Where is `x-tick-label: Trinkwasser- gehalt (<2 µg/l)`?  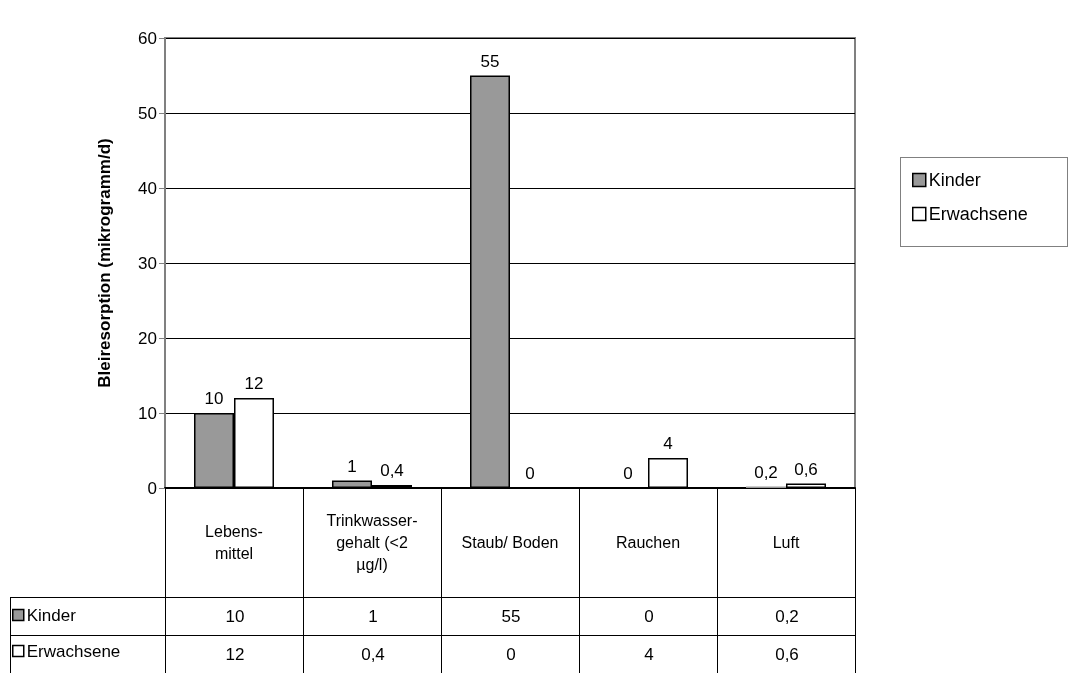 x-tick-label: Trinkwasser- gehalt (<2 µg/l) is located at coordinates (372, 542).